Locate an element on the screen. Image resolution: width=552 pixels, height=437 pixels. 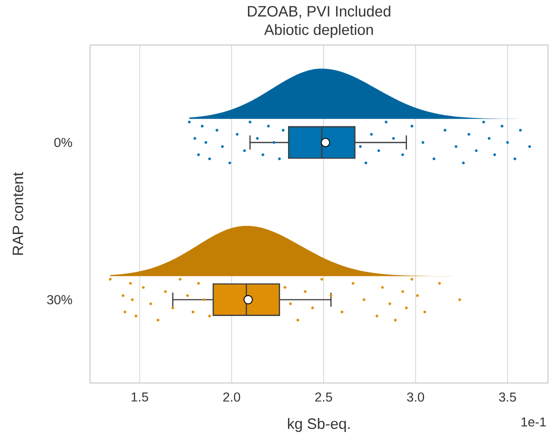
x-tick-label: 3.0 is located at coordinates (415, 397).